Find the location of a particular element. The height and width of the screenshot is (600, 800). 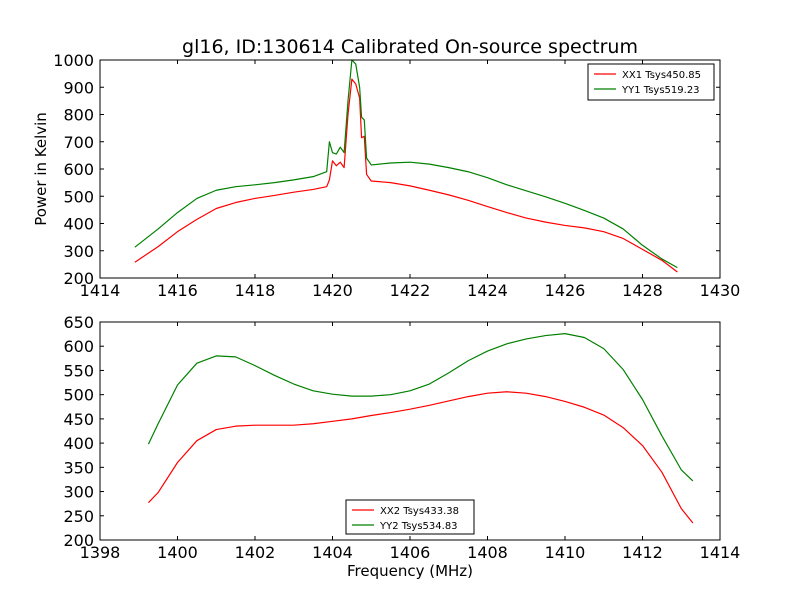

y-tick-label: 250 is located at coordinates (78, 516).